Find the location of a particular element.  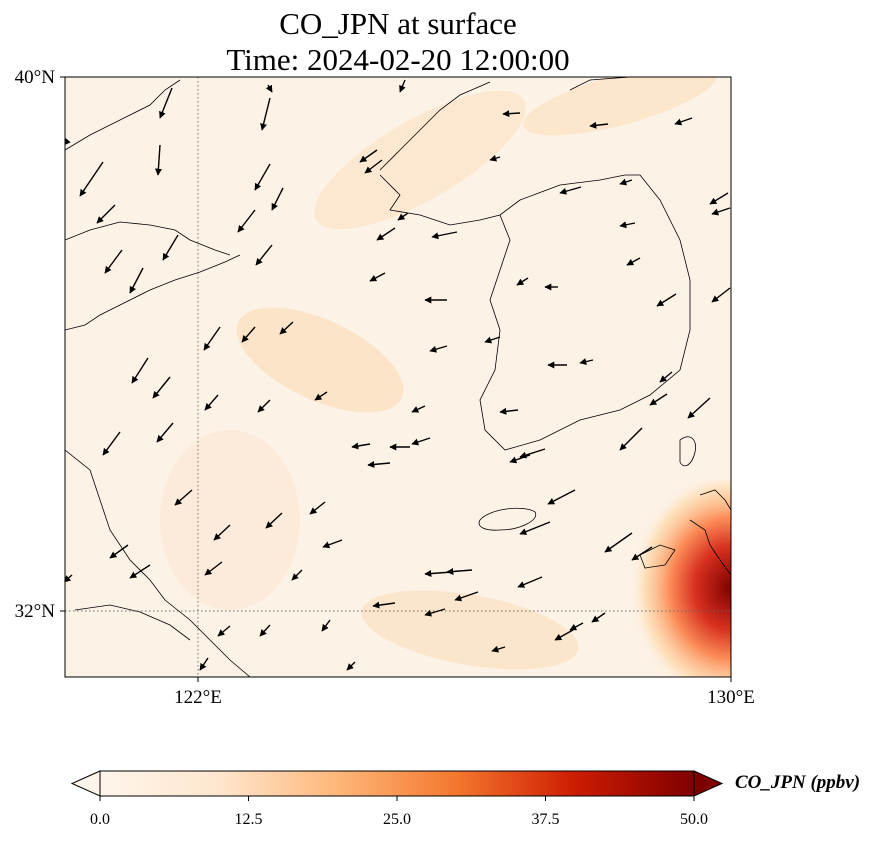

colorbar: 0.0 12.5 25.0 37.5 50.0 CO_JPN (ppbv) is located at coordinates (465, 799).